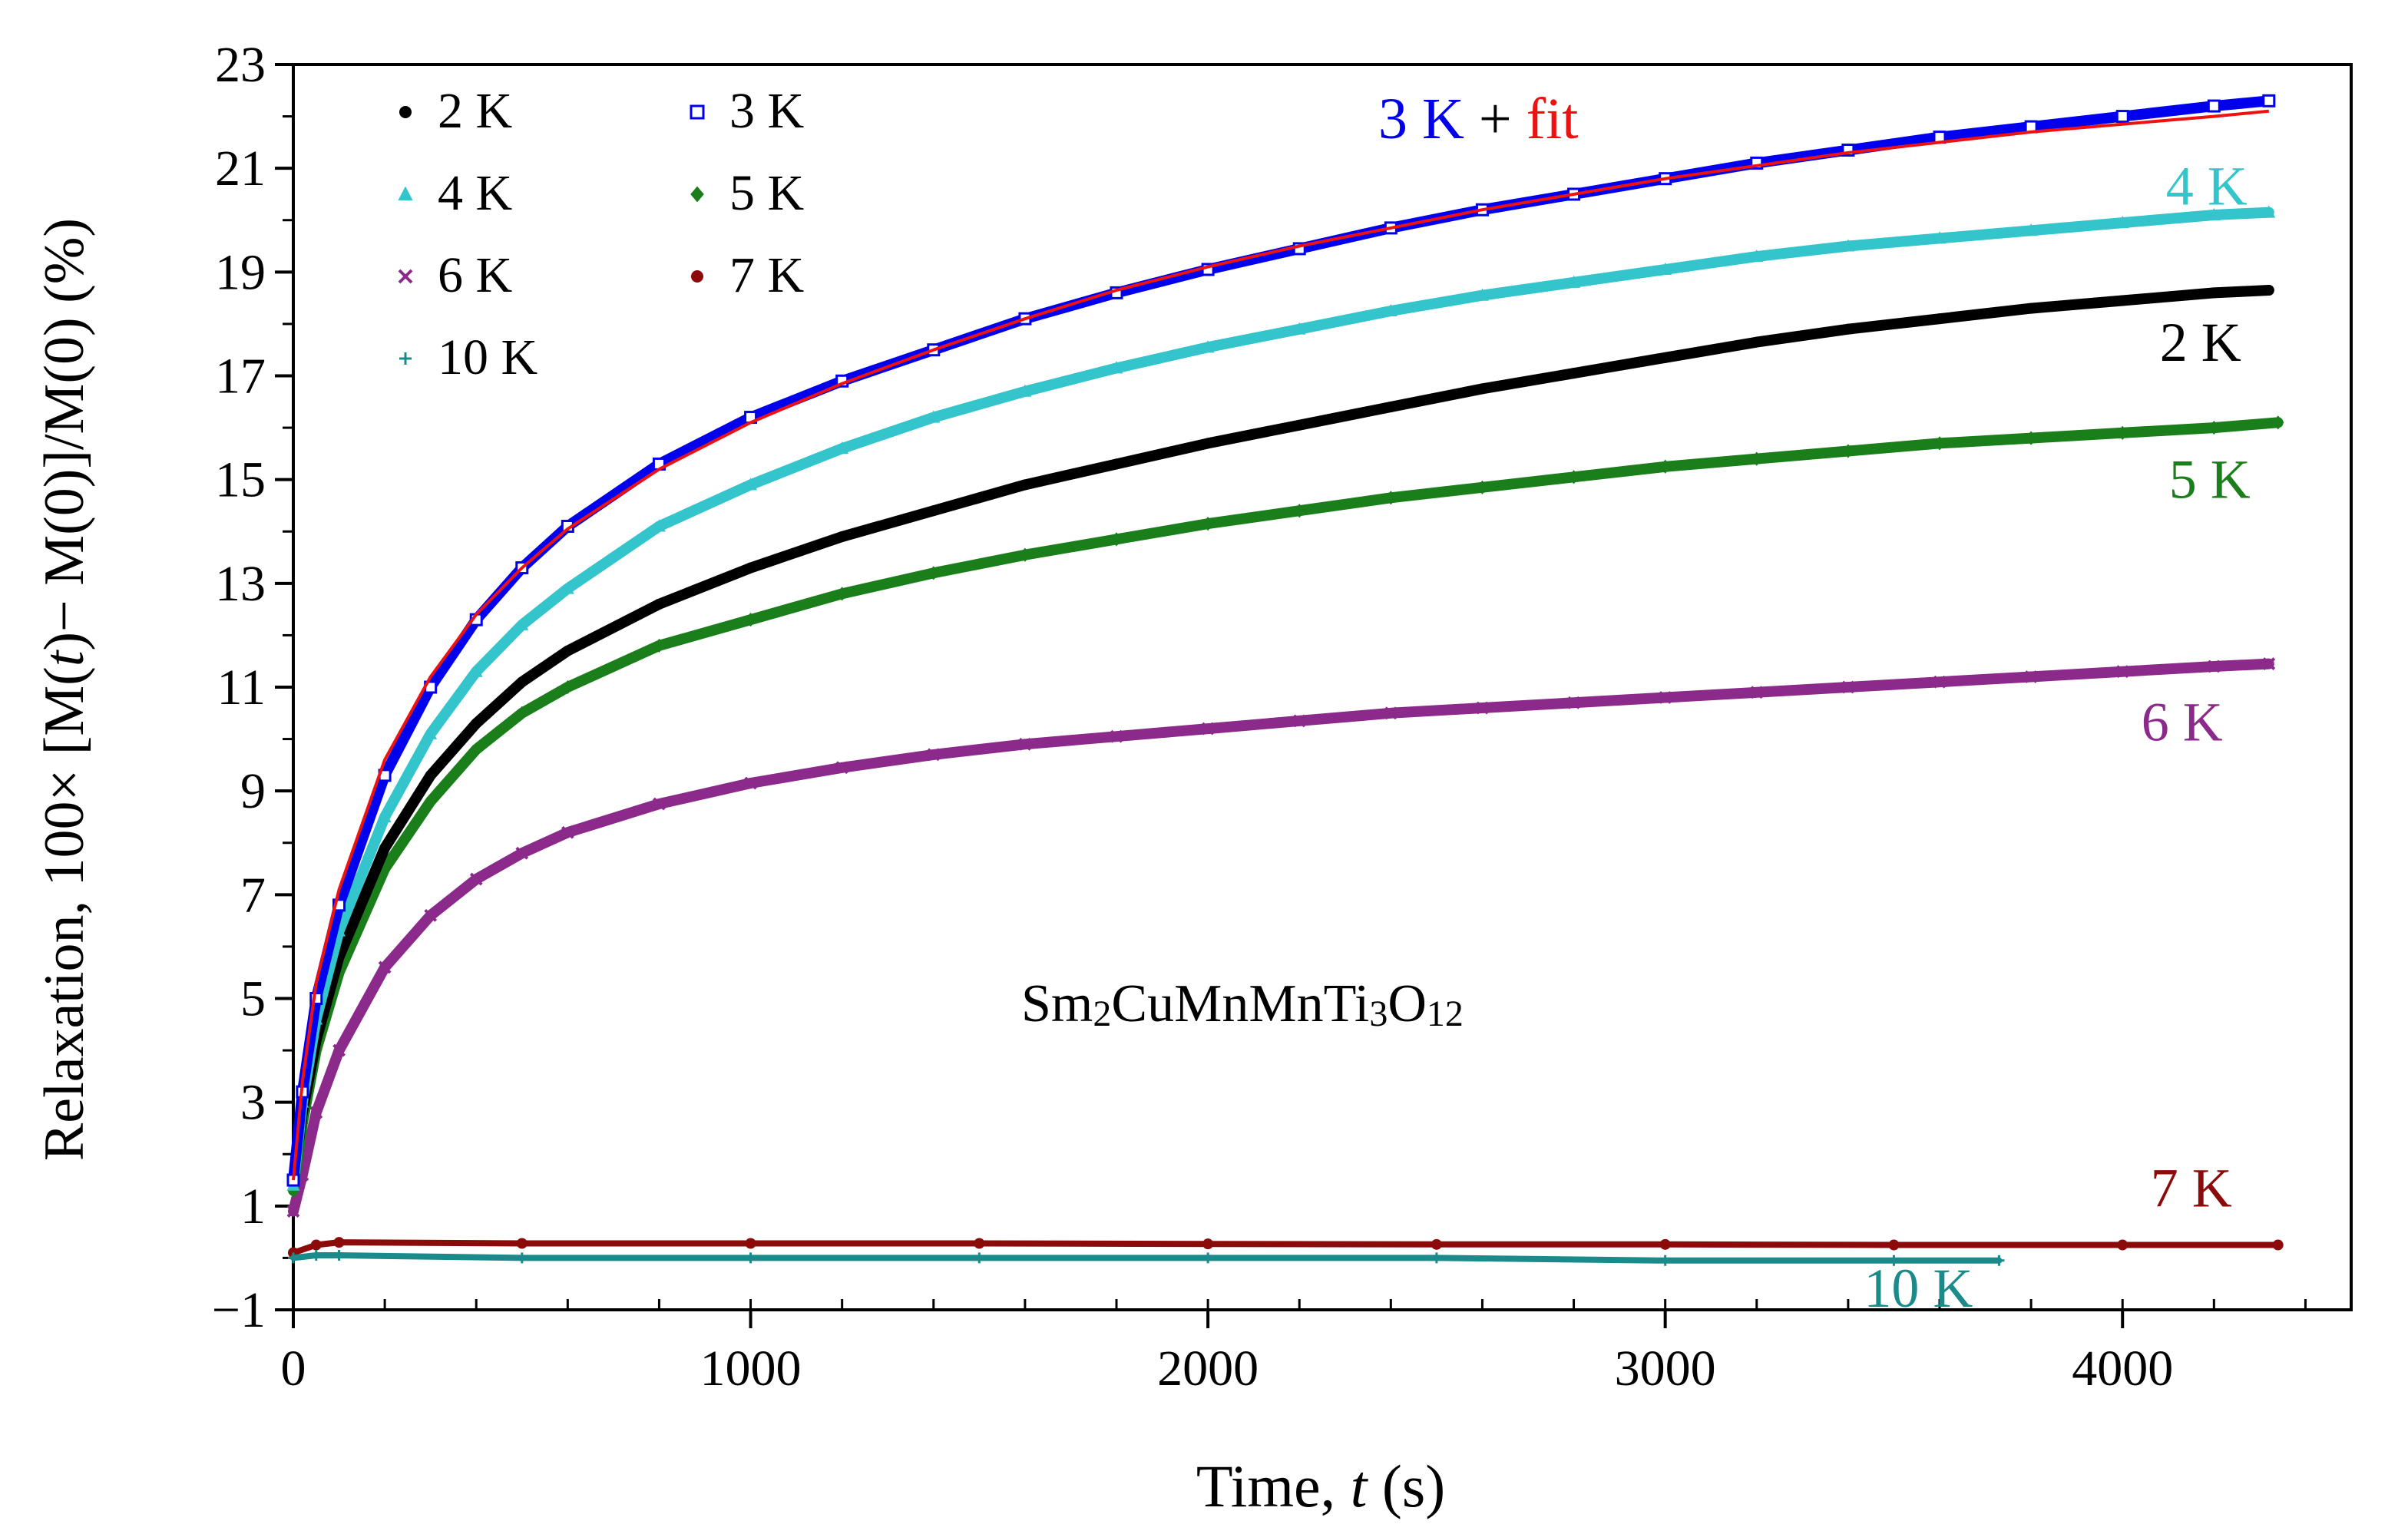  What do you see at coordinates (64, 434) in the screenshot?
I see `y-axis-label-post: )− M(0)]/M(0) (%)` at bounding box center [64, 434].